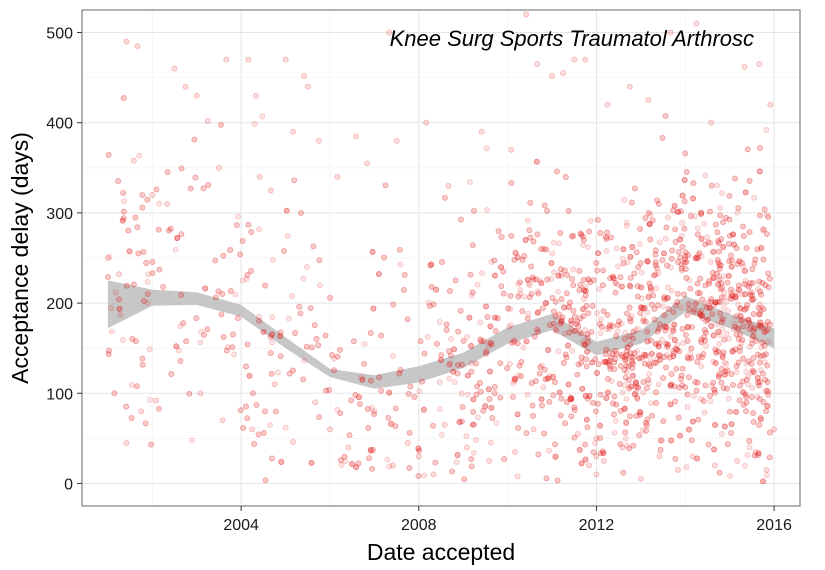 The width and height of the screenshot is (825, 570). Describe the element at coordinates (774, 525) in the screenshot. I see `x-tick-label: 2016` at that location.